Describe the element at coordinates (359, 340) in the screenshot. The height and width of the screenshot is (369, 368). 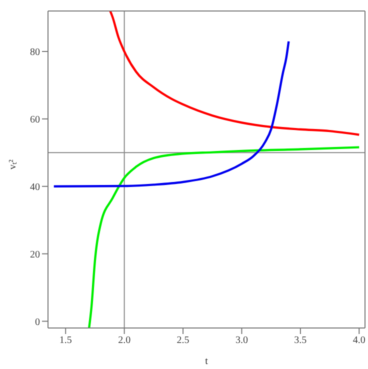
I see `x-tick-label: 4.0` at that location.